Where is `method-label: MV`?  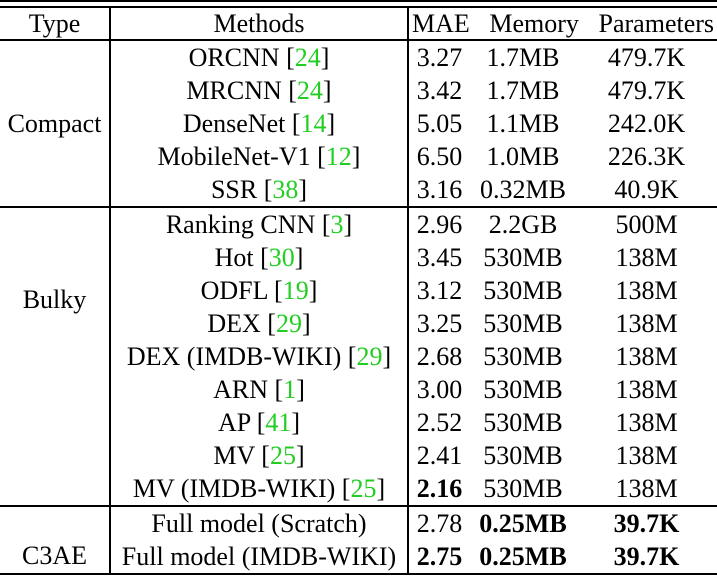 method-label: MV is located at coordinates (234, 455).